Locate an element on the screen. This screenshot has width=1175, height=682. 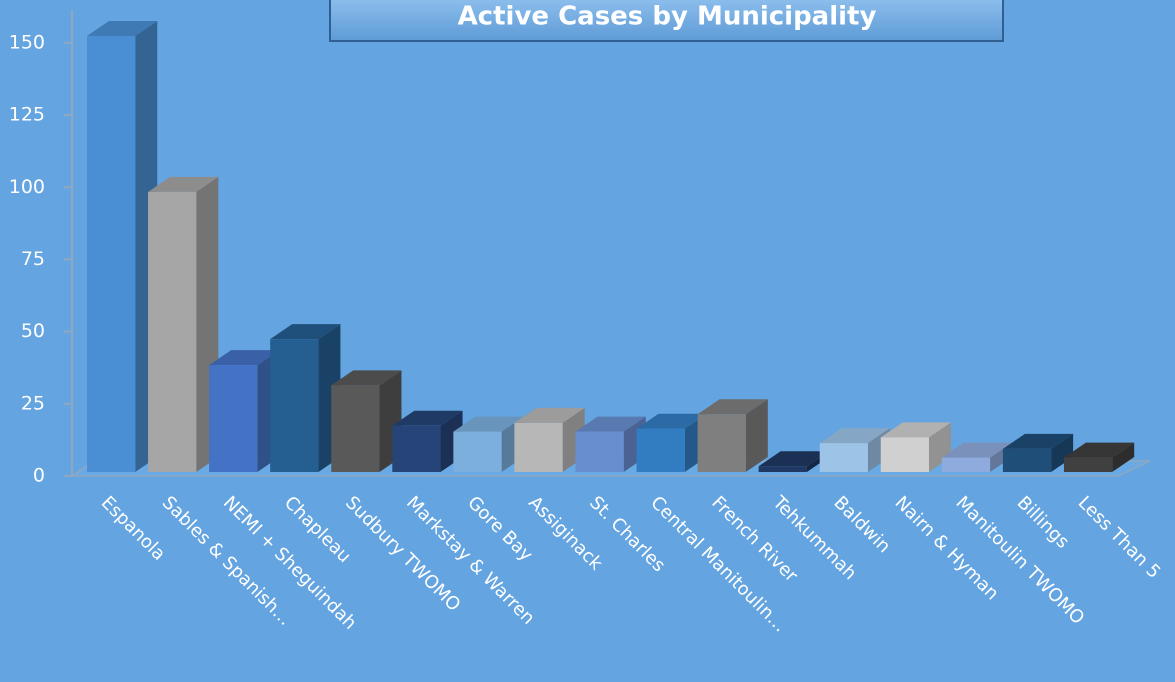
y-tick-label: 0 is located at coordinates (39, 476).